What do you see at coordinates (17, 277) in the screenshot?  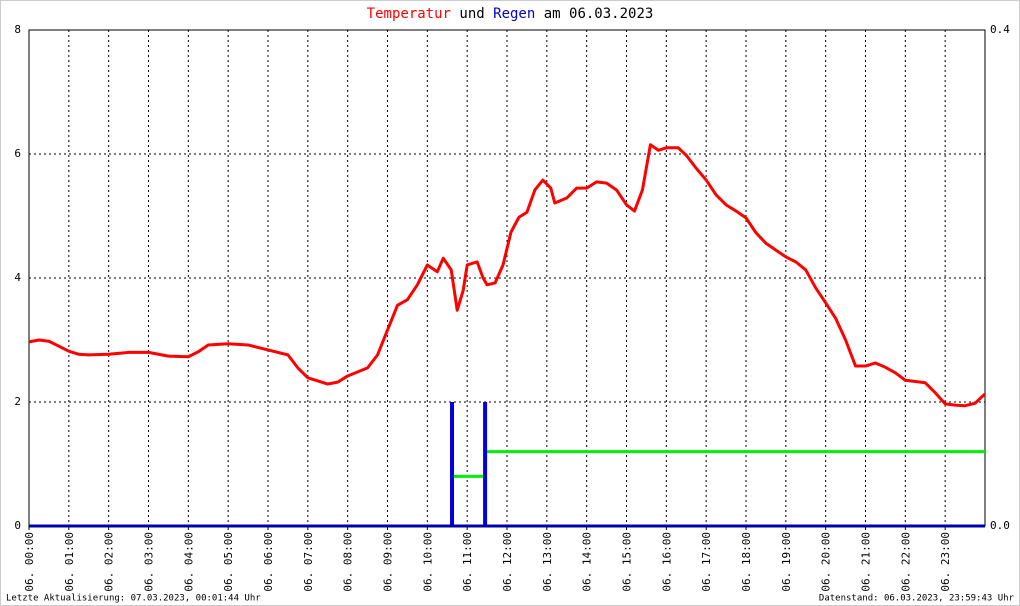 I see `y-tick-label: 4` at bounding box center [17, 277].